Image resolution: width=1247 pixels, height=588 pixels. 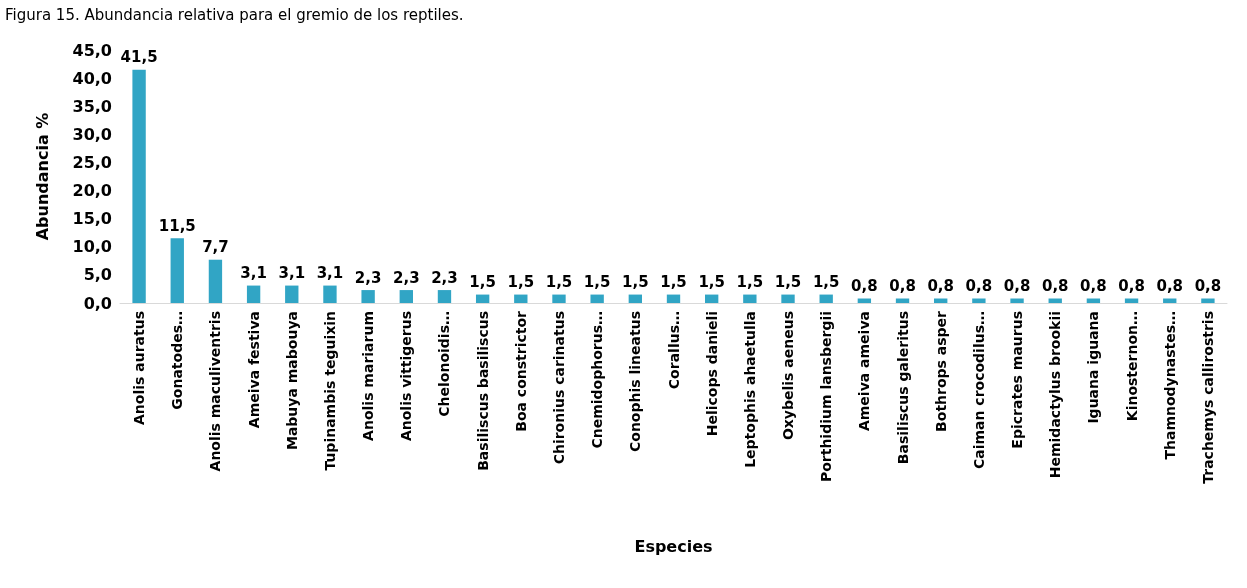 I want to click on x-tick-label: Leptophis ahaetulla, so click(x=749, y=389).